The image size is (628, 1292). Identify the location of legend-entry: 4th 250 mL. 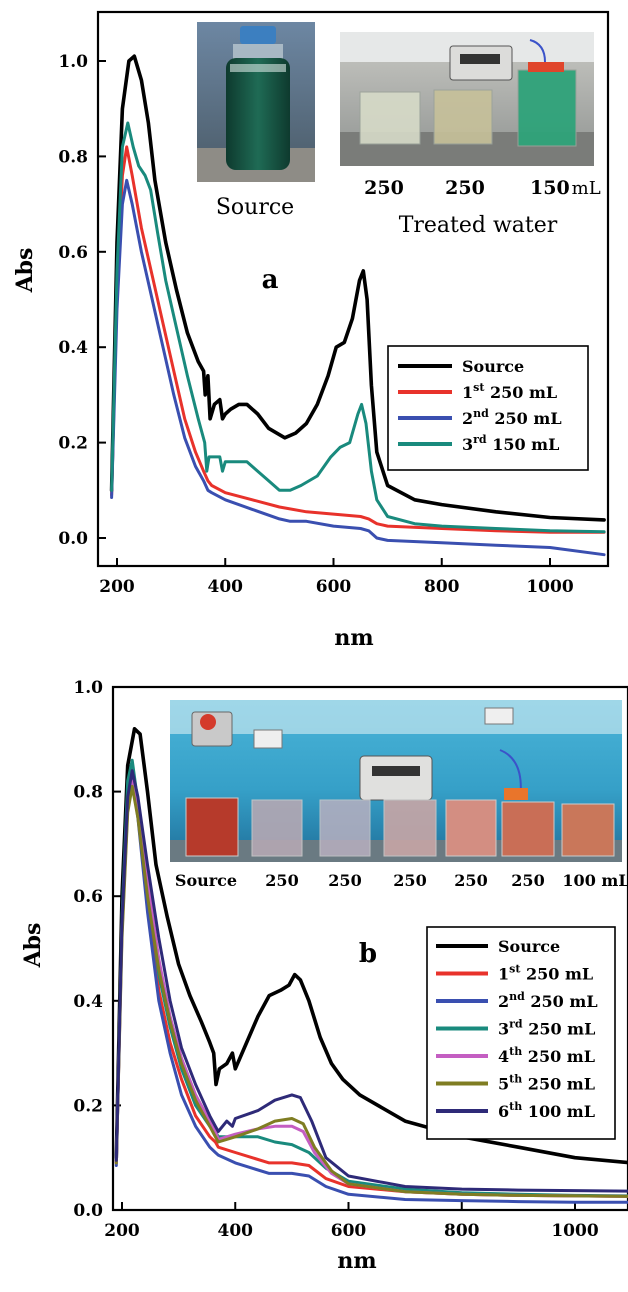
(546, 1055).